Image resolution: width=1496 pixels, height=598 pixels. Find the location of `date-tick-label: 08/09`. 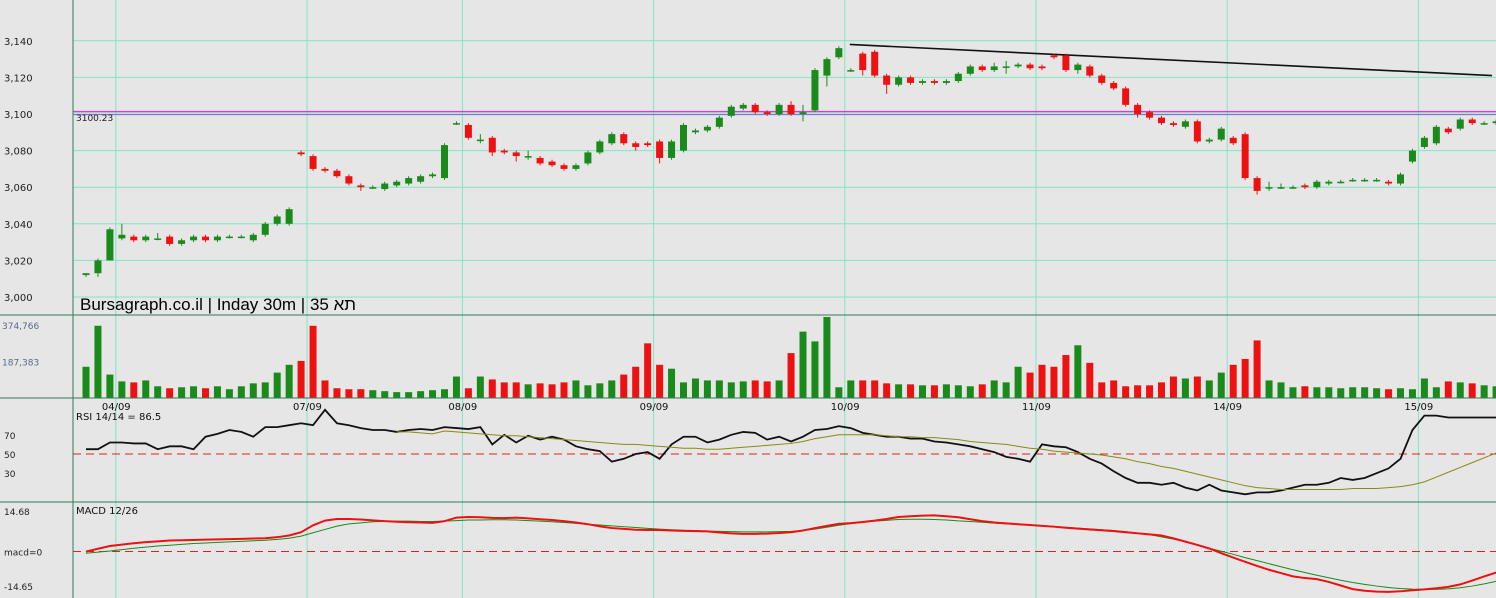

date-tick-label: 08/09 is located at coordinates (462, 407).